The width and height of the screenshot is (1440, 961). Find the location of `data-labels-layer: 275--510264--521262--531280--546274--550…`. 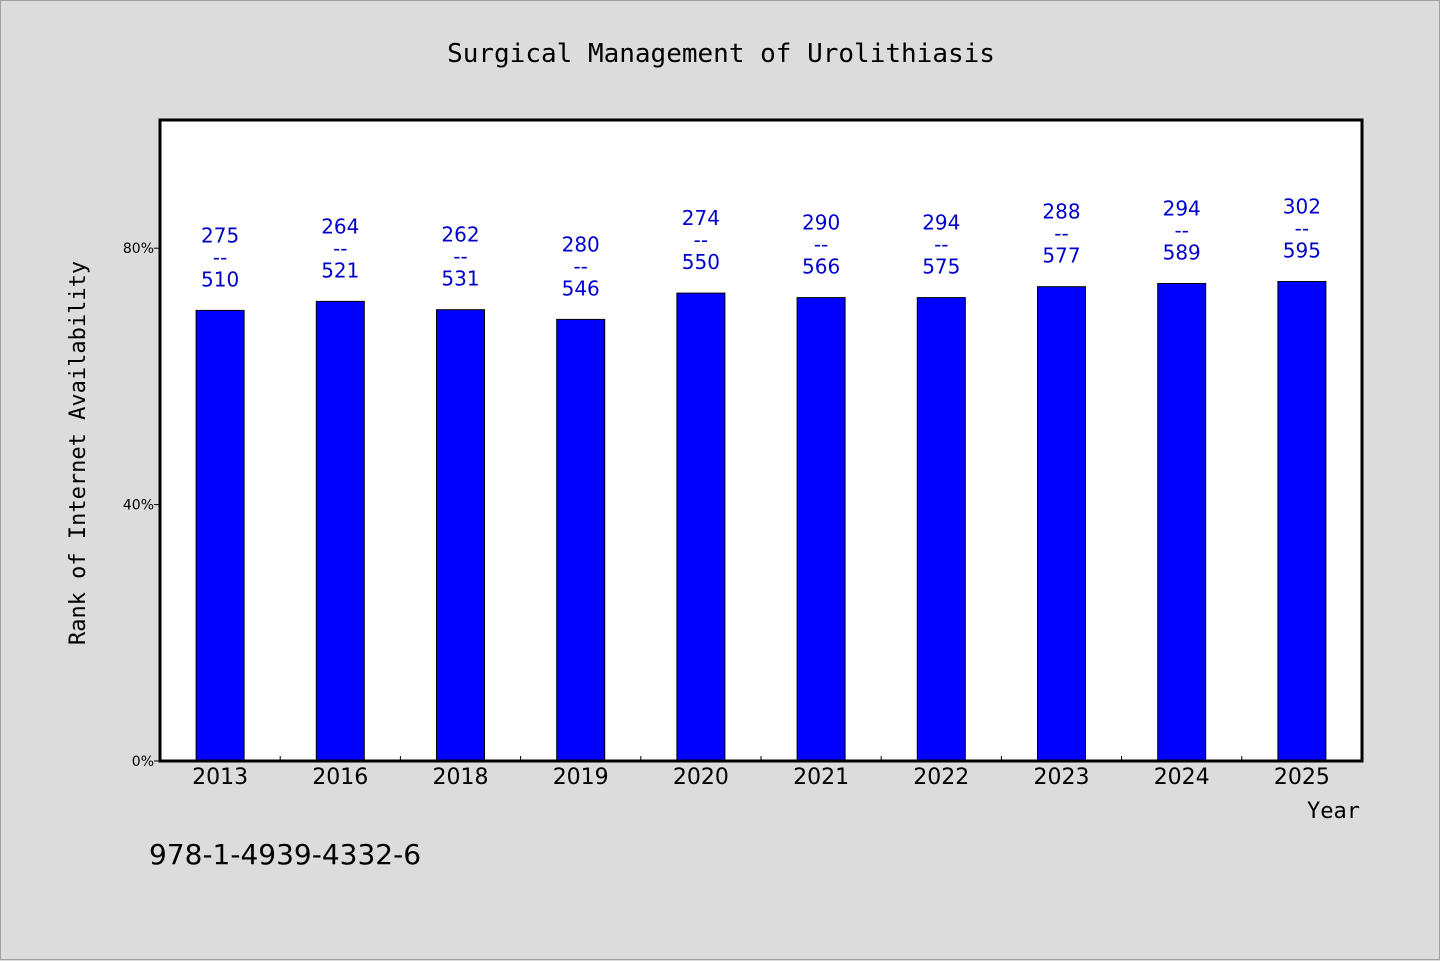

data-labels-layer: 275--510264--521262--531280--546274--550… is located at coordinates (761, 248).